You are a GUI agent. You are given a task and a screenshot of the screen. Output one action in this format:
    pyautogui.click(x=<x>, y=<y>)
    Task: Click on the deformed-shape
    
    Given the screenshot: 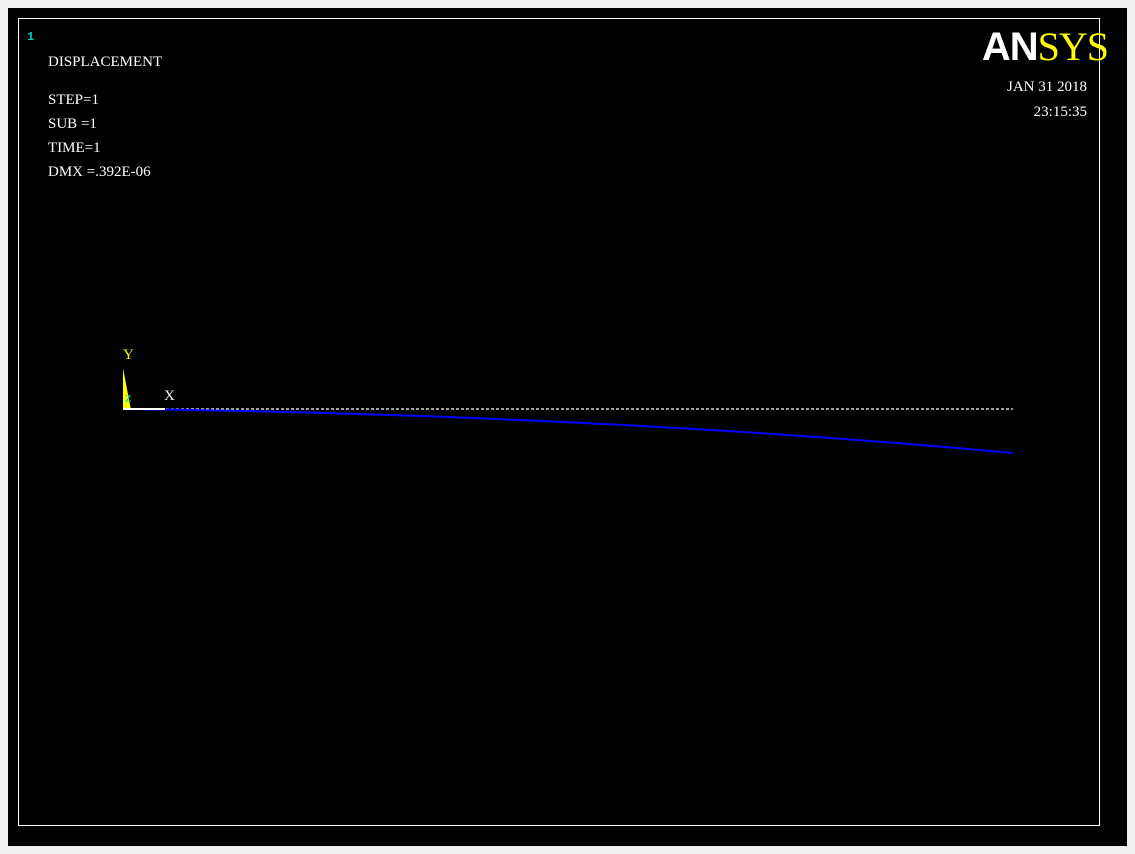 What is the action you would take?
    pyautogui.click(x=569, y=431)
    